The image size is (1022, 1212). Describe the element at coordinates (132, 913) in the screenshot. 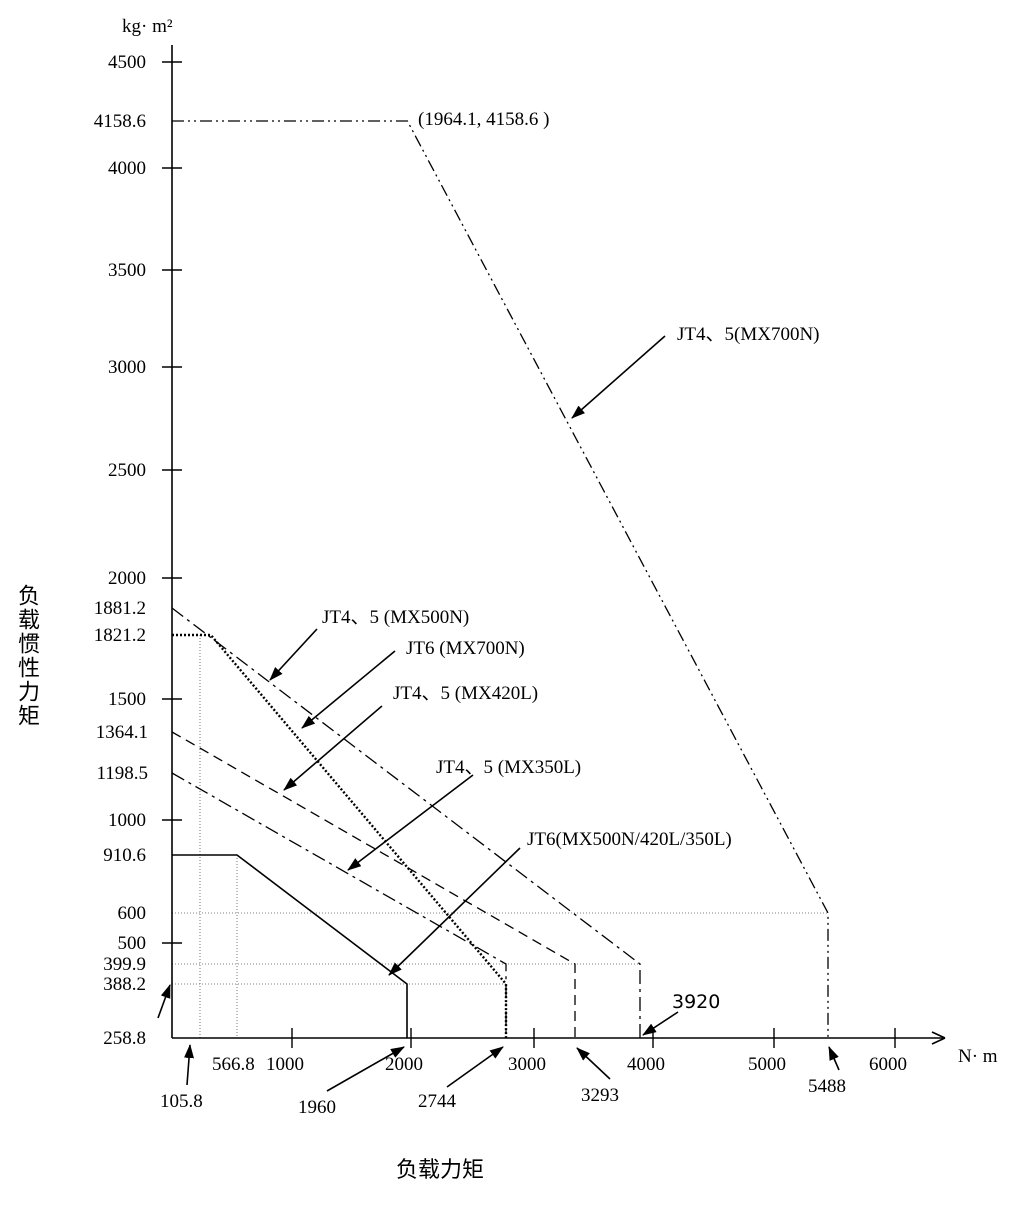

I see `y-special-label: 600` at that location.